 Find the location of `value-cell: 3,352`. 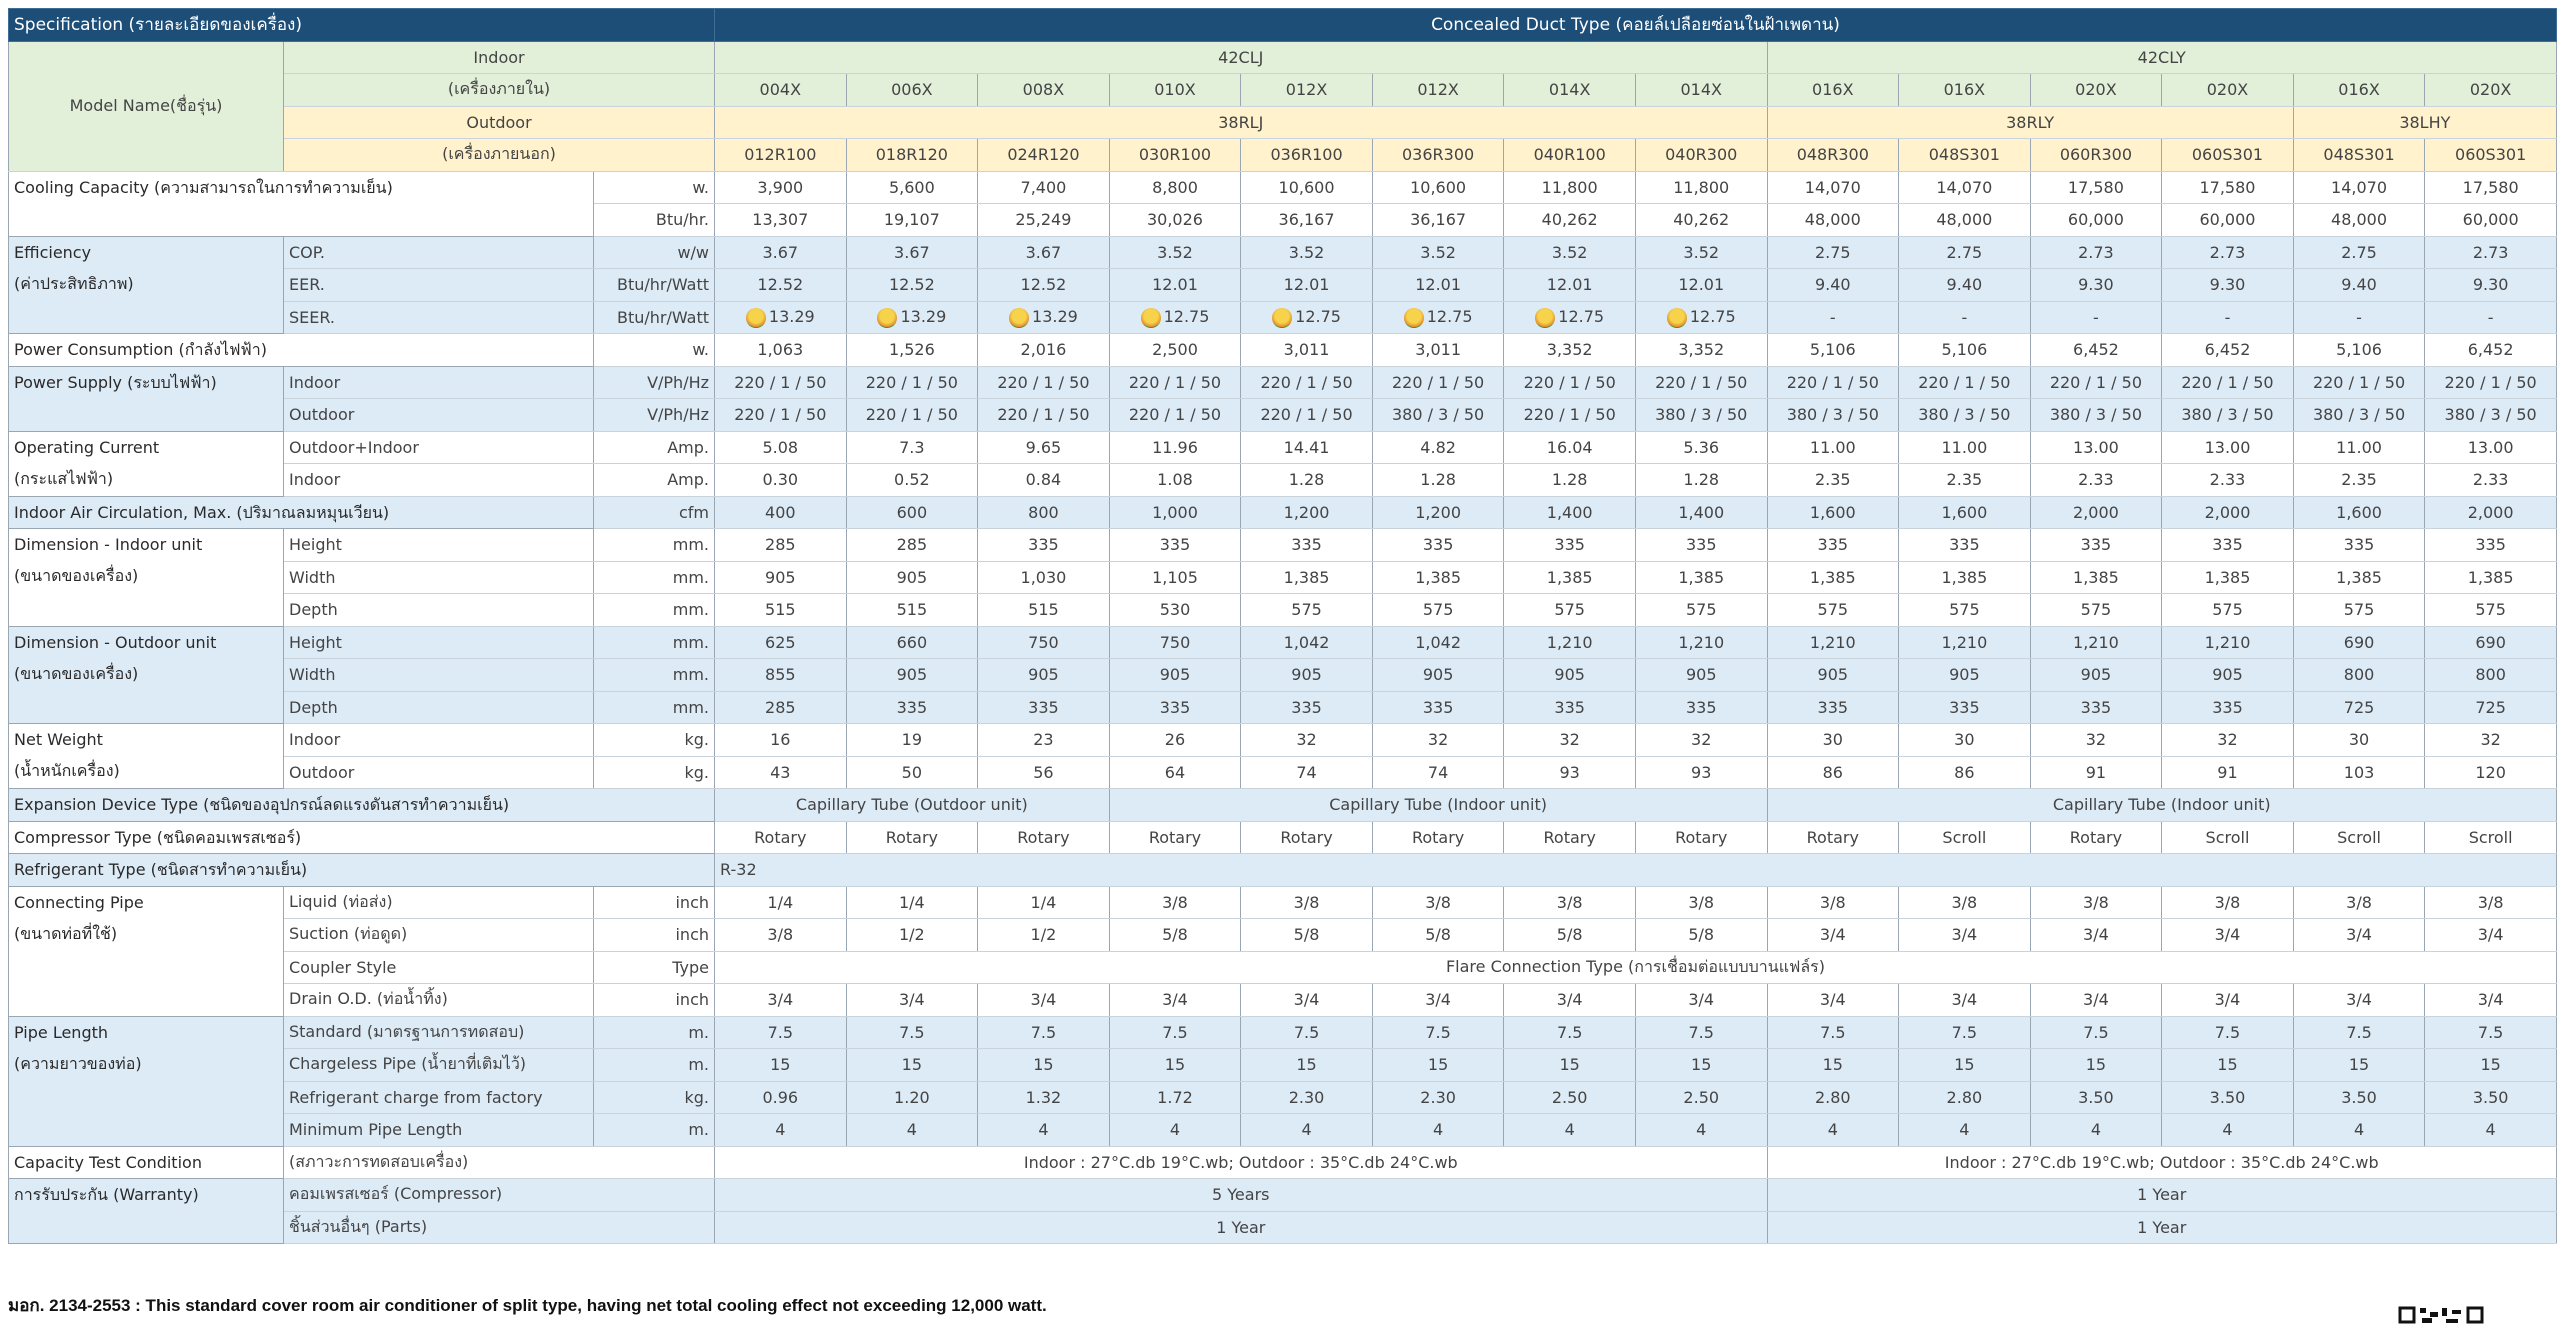

value-cell: 3,352 is located at coordinates (1701, 350).